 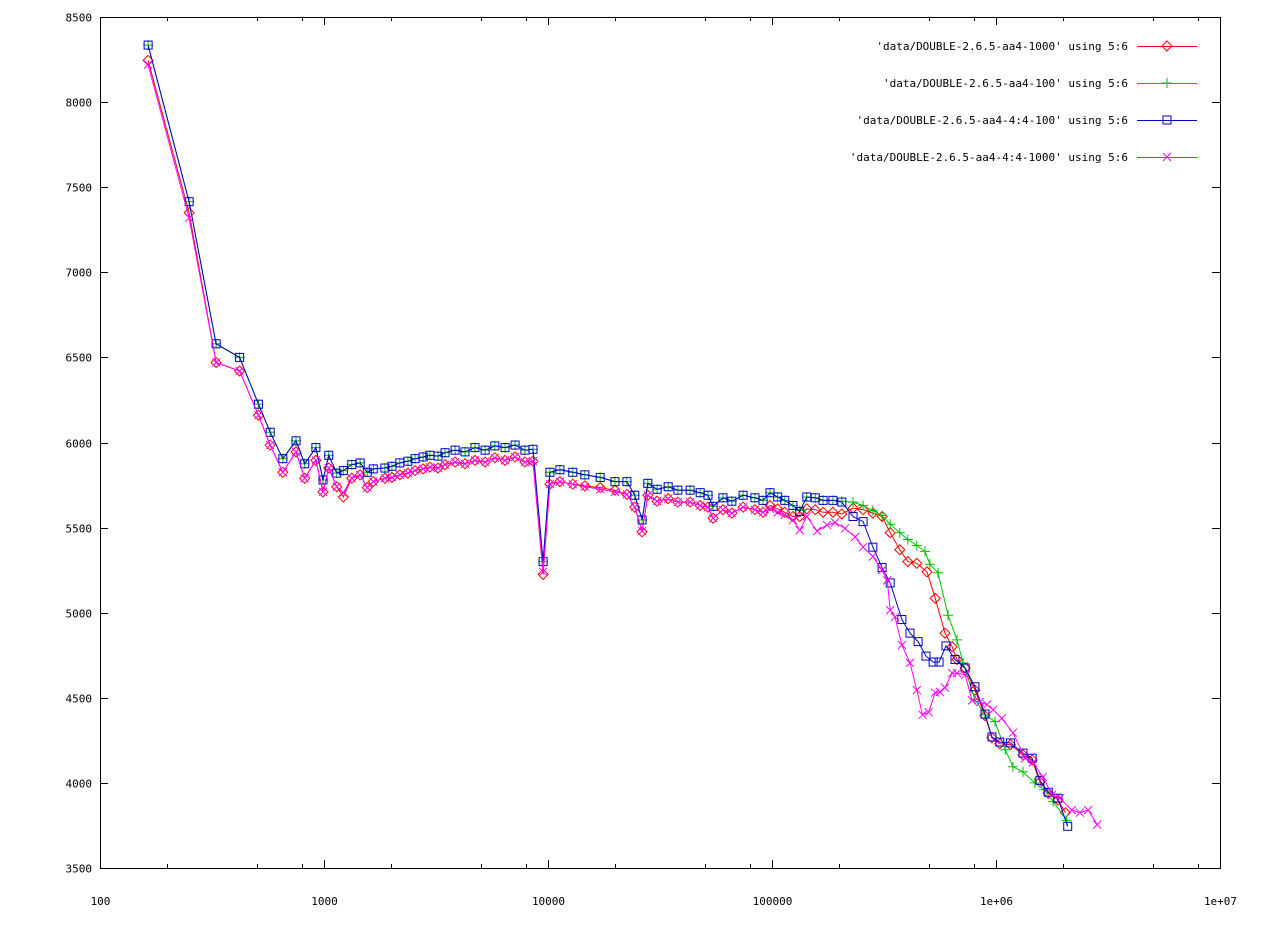 I want to click on x-tick-label: 10000, so click(x=548, y=901).